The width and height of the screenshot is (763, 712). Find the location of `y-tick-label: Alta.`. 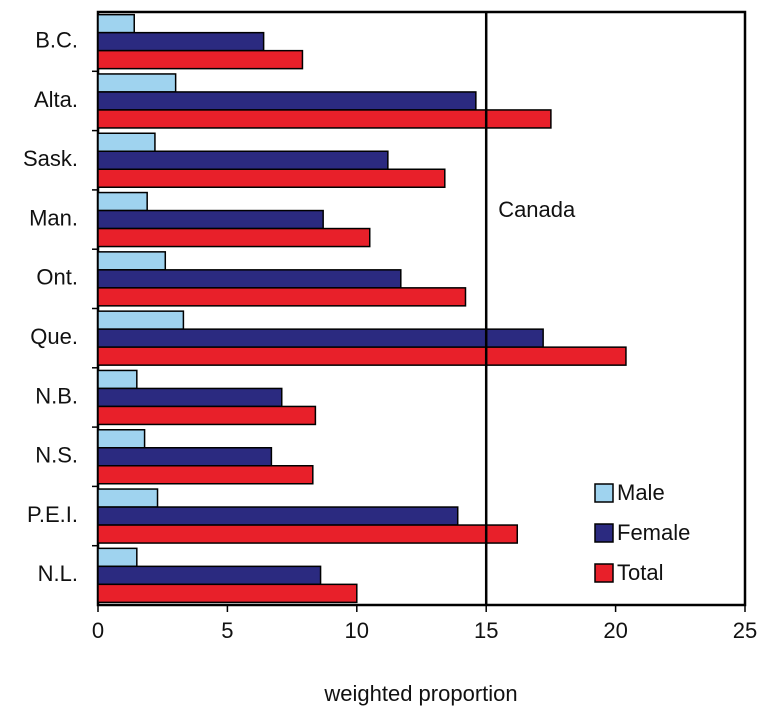

y-tick-label: Alta. is located at coordinates (56, 99).